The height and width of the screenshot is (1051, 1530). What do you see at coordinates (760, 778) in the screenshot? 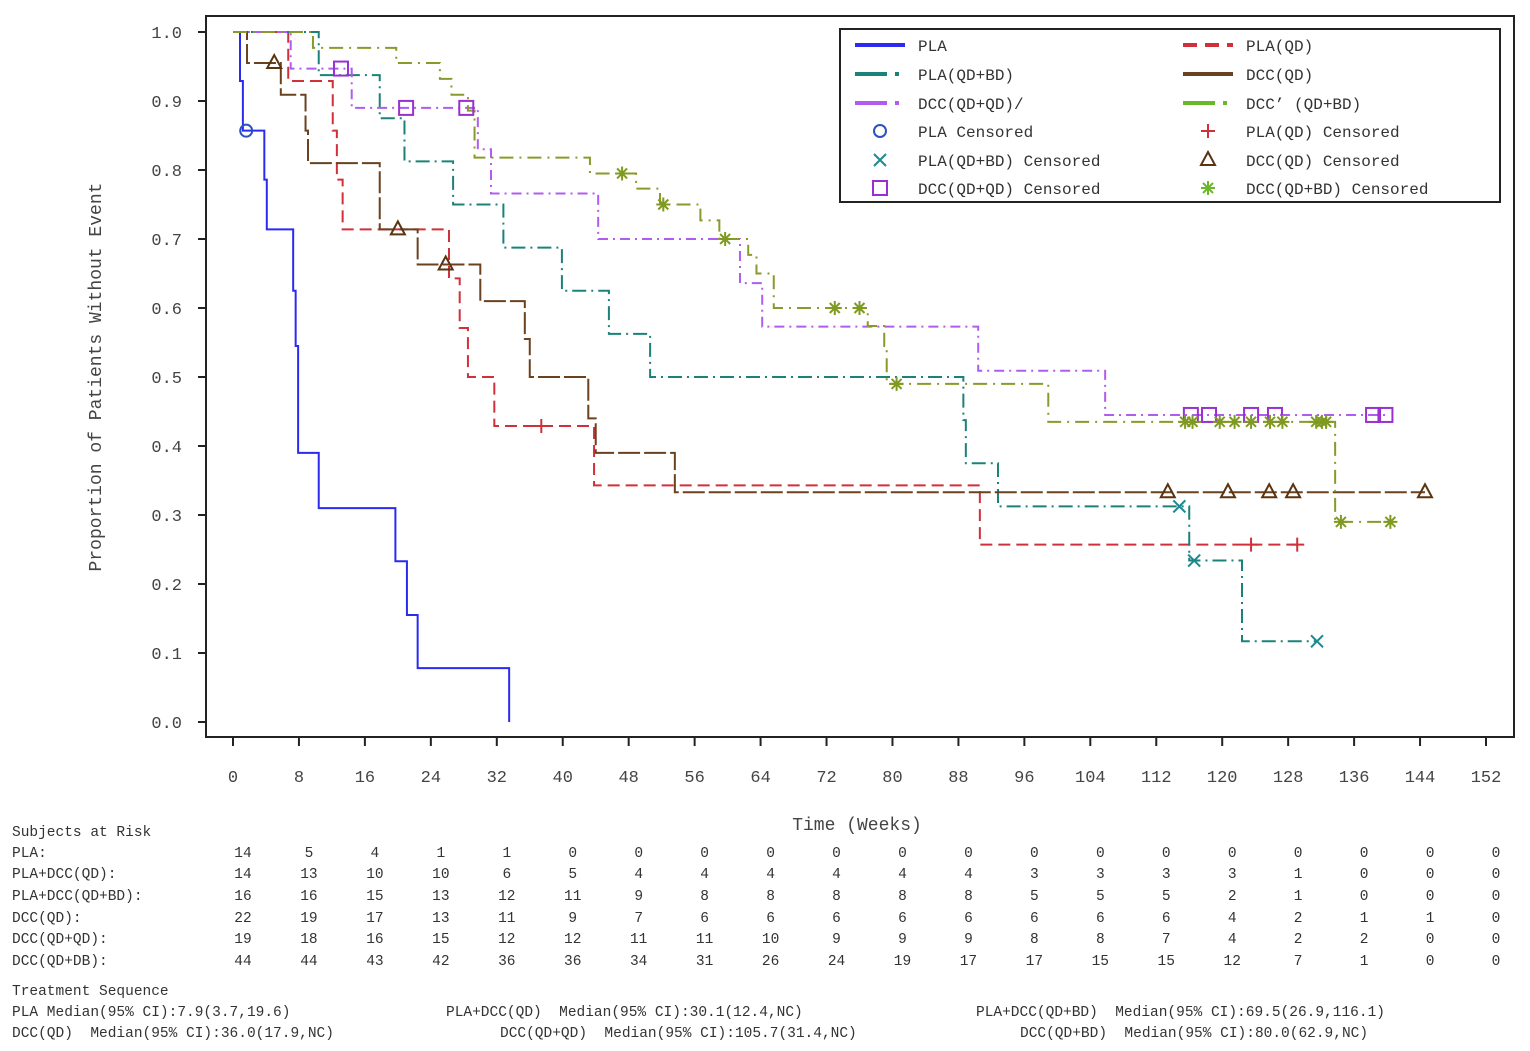
I see `x-tick-label: 64` at bounding box center [760, 778].